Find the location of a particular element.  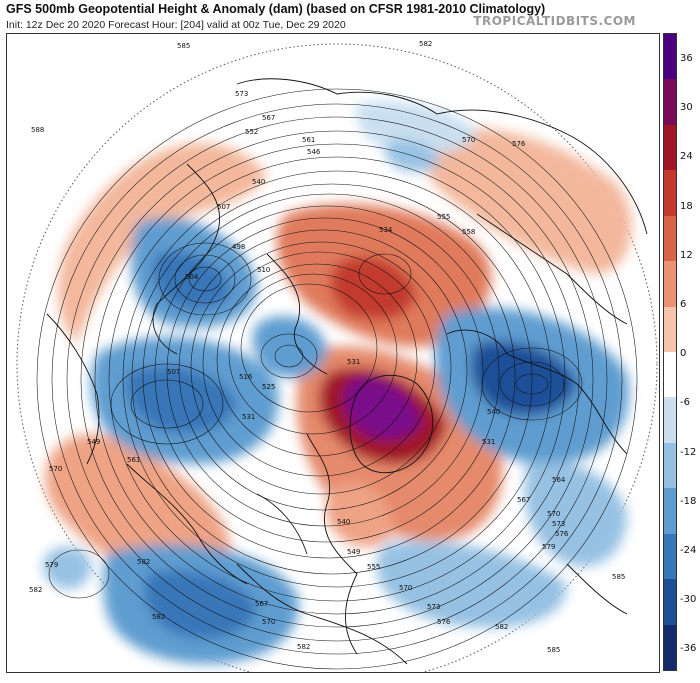

svg-text: 525 is located at coordinates (268, 387).